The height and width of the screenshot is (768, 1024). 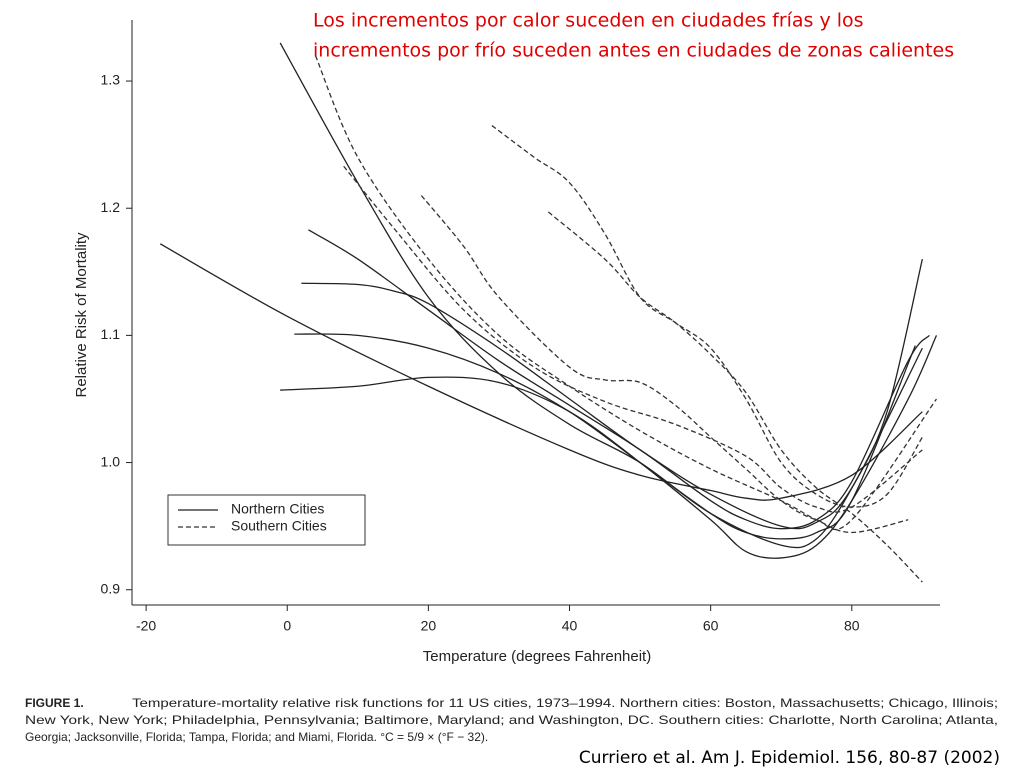 What do you see at coordinates (711, 626) in the screenshot?
I see `x-tick-label: 60` at bounding box center [711, 626].